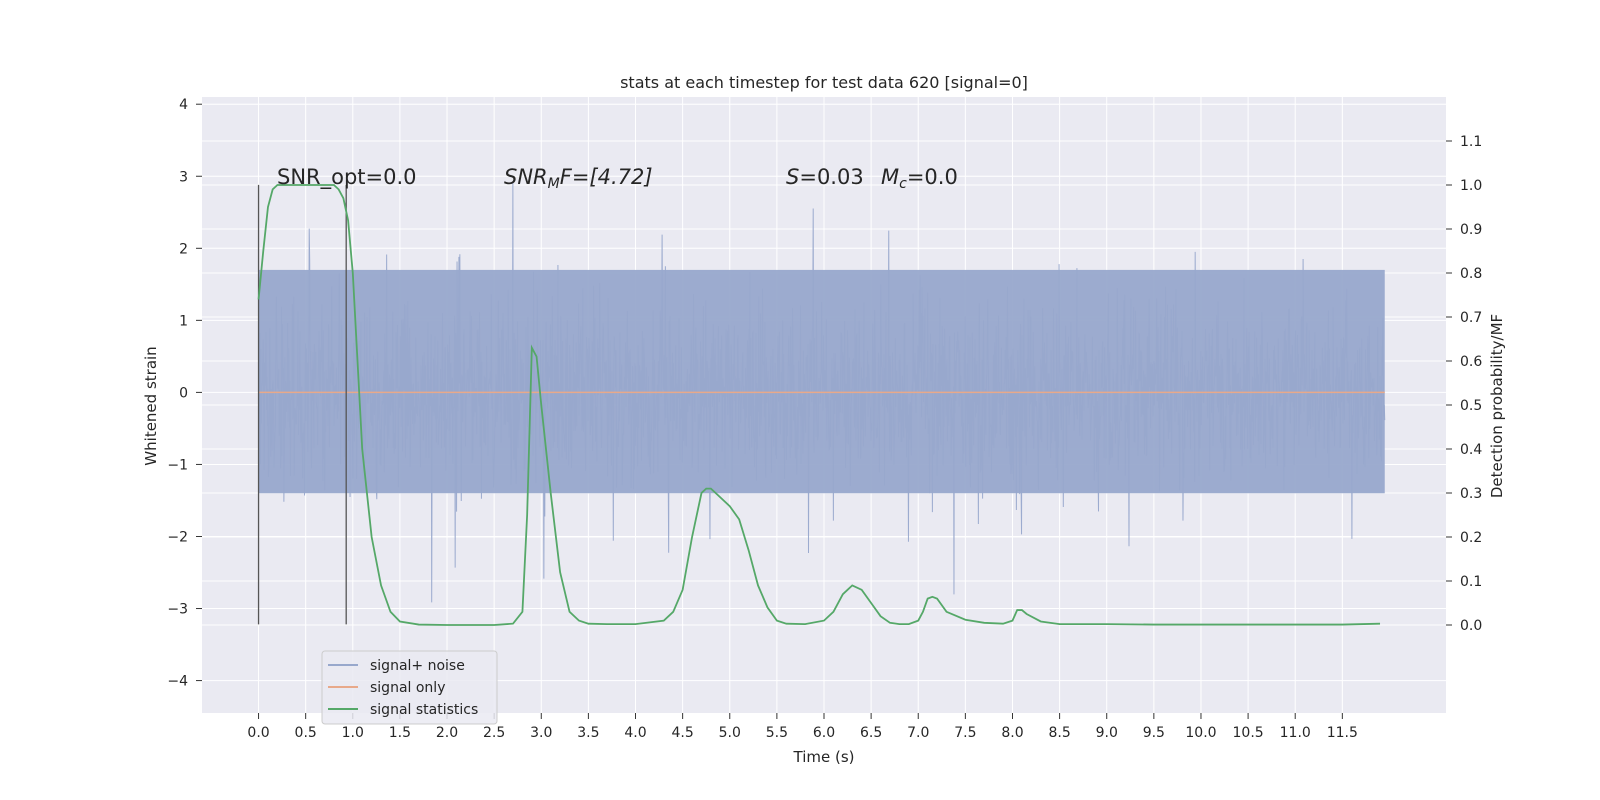 This screenshot has width=1600, height=800. I want to click on y-right-tick-label: 0.6, so click(1471, 362).